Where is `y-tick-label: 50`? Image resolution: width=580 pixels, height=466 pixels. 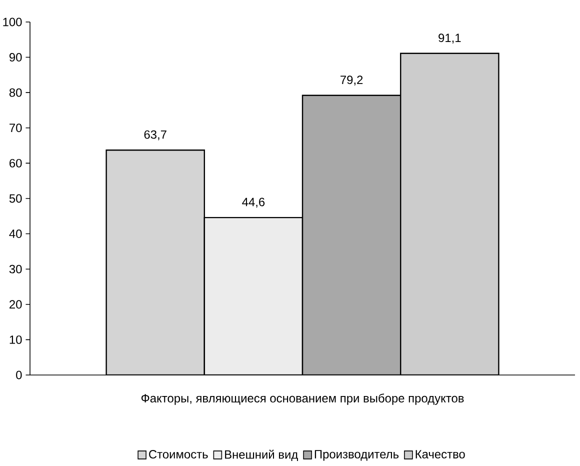
y-tick-label: 50 is located at coordinates (15, 198).